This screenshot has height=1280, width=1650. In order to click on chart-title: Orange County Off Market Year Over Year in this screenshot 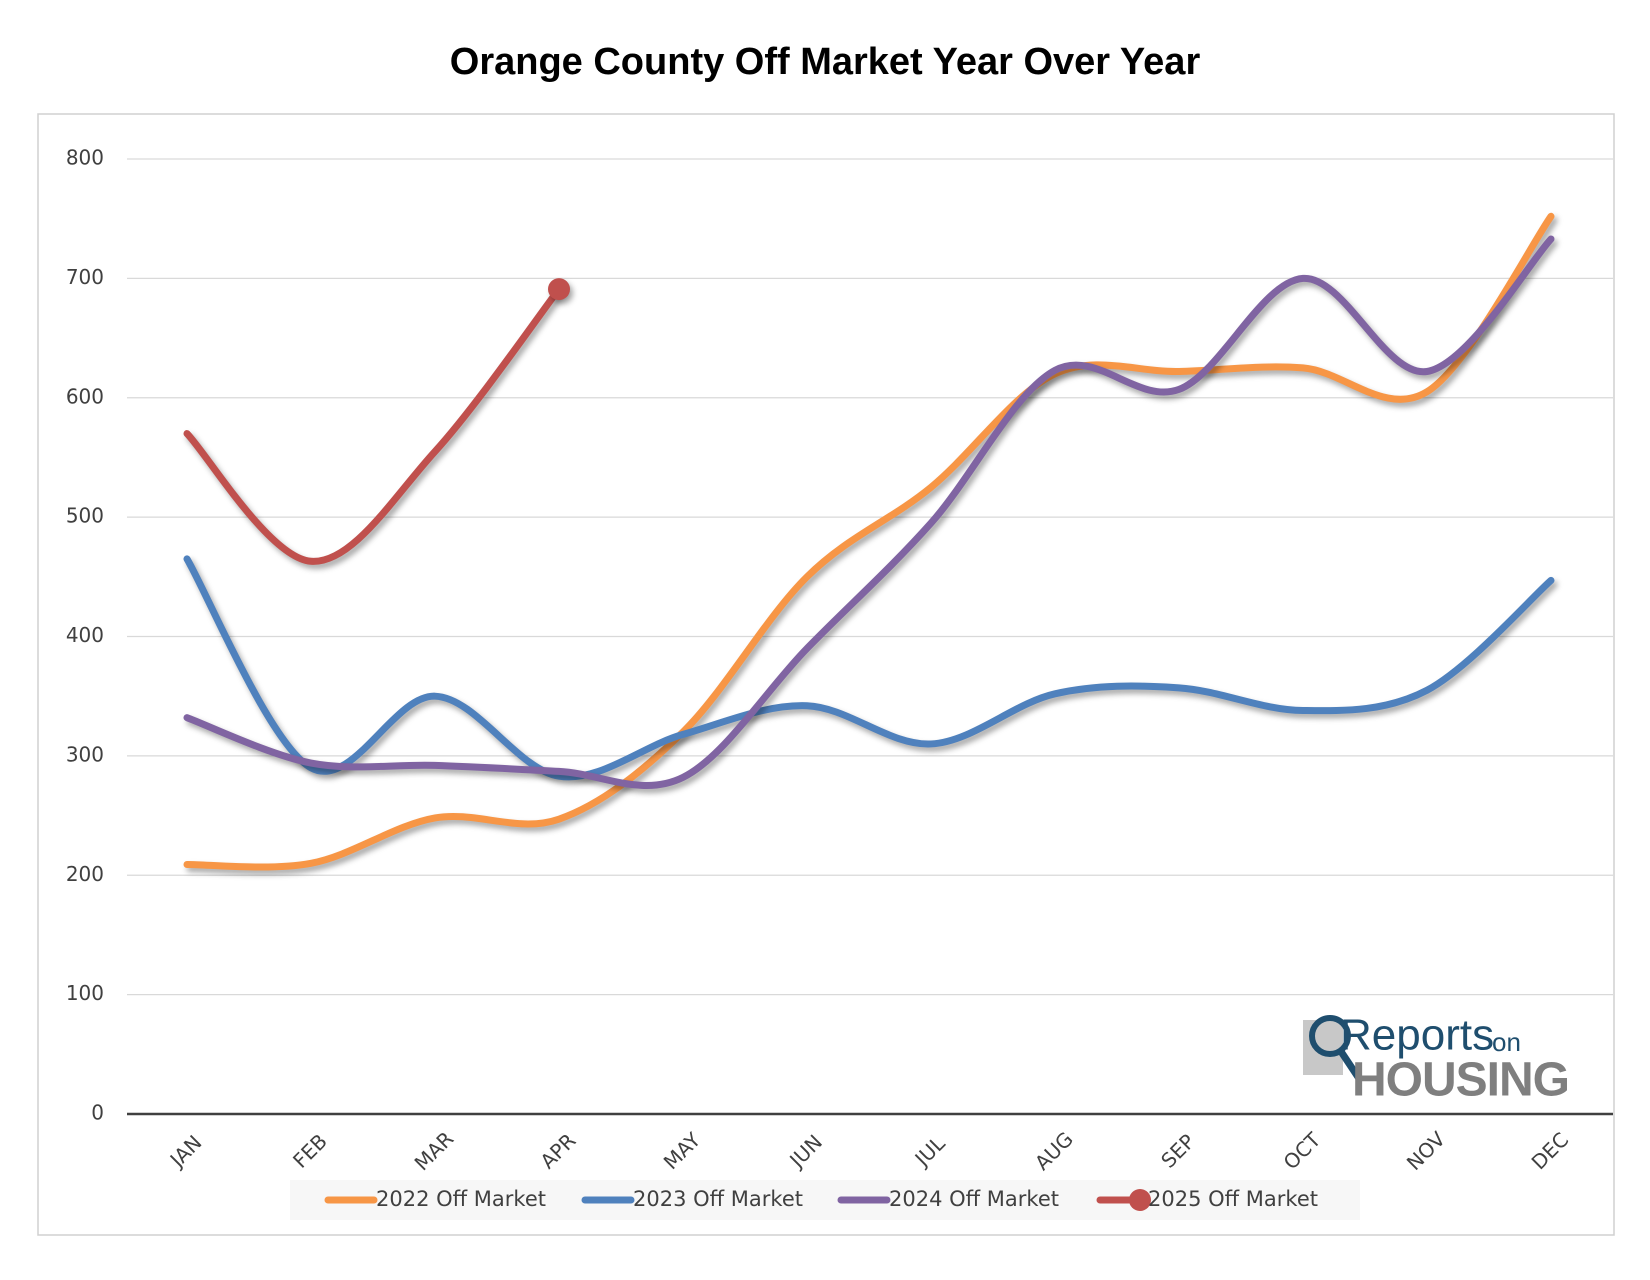, I will do `click(825, 62)`.